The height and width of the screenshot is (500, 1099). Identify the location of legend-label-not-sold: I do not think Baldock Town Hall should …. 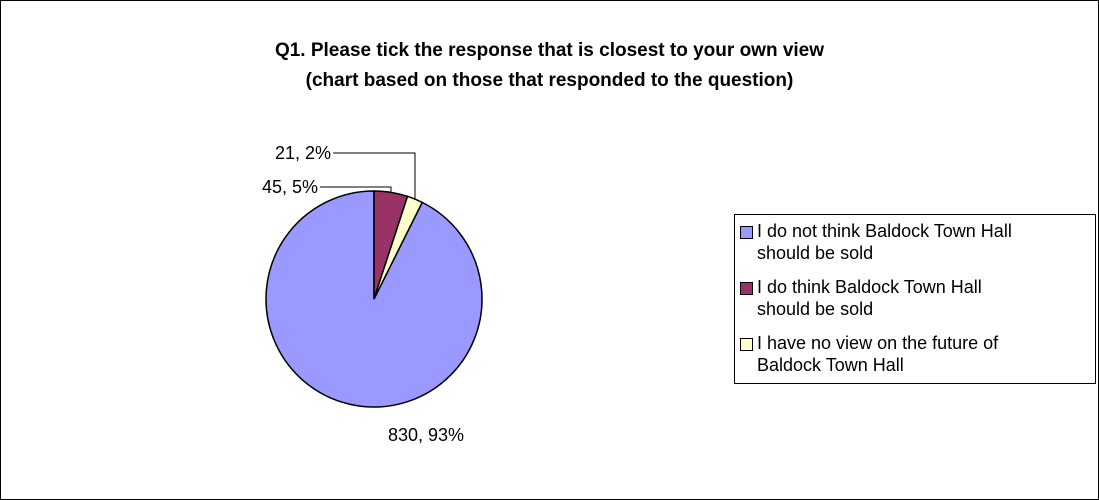
(922, 242).